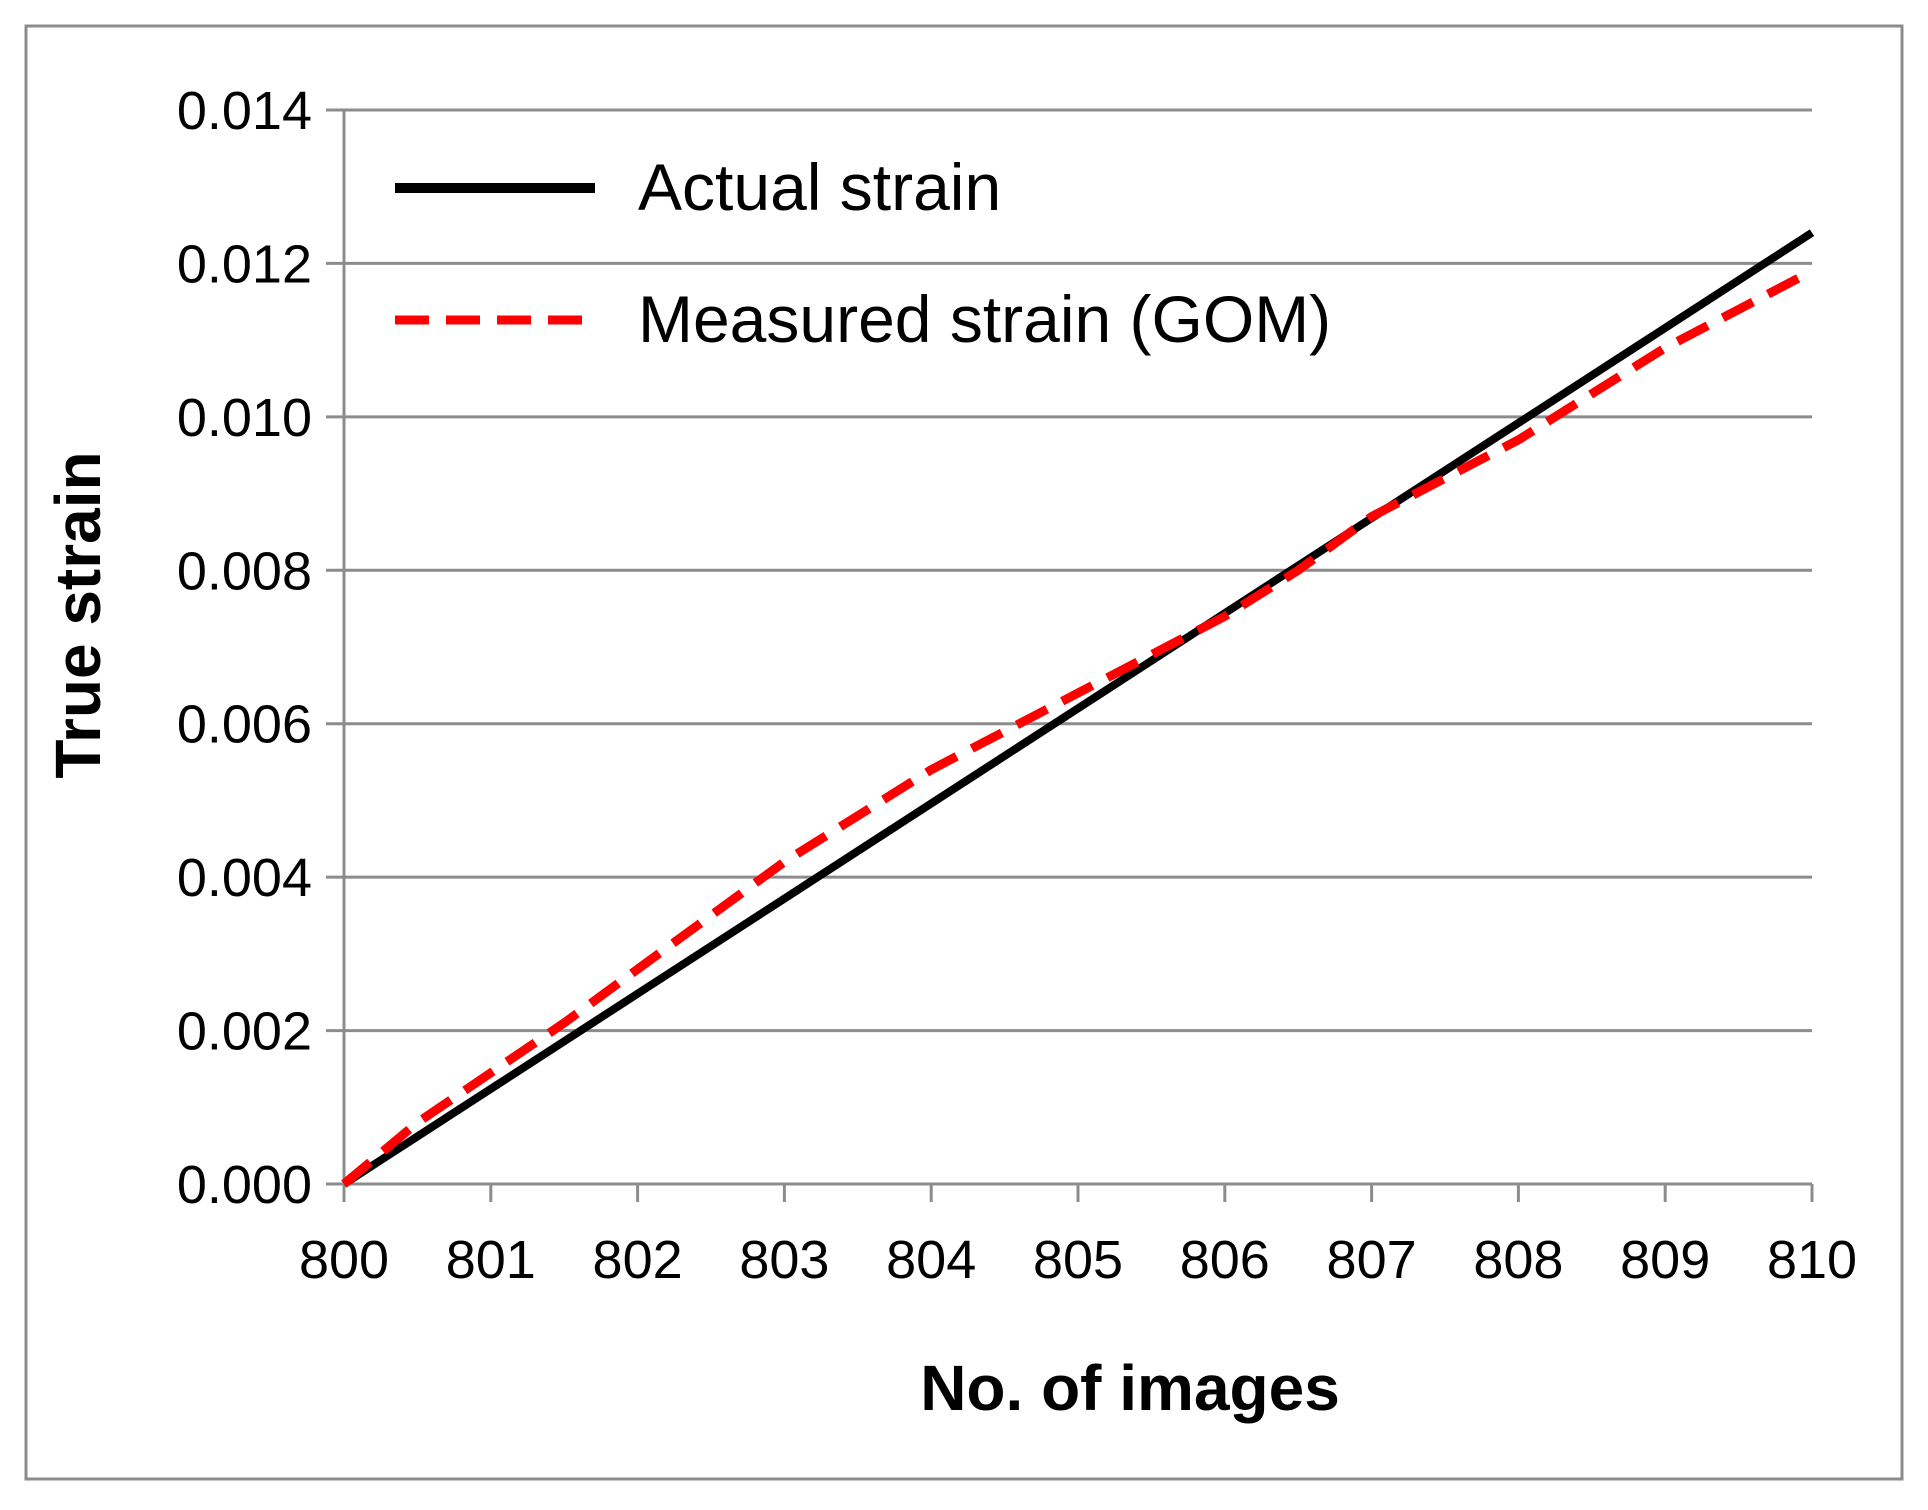 The image size is (1928, 1510). What do you see at coordinates (1812, 1260) in the screenshot?
I see `x-tick-label: 810` at bounding box center [1812, 1260].